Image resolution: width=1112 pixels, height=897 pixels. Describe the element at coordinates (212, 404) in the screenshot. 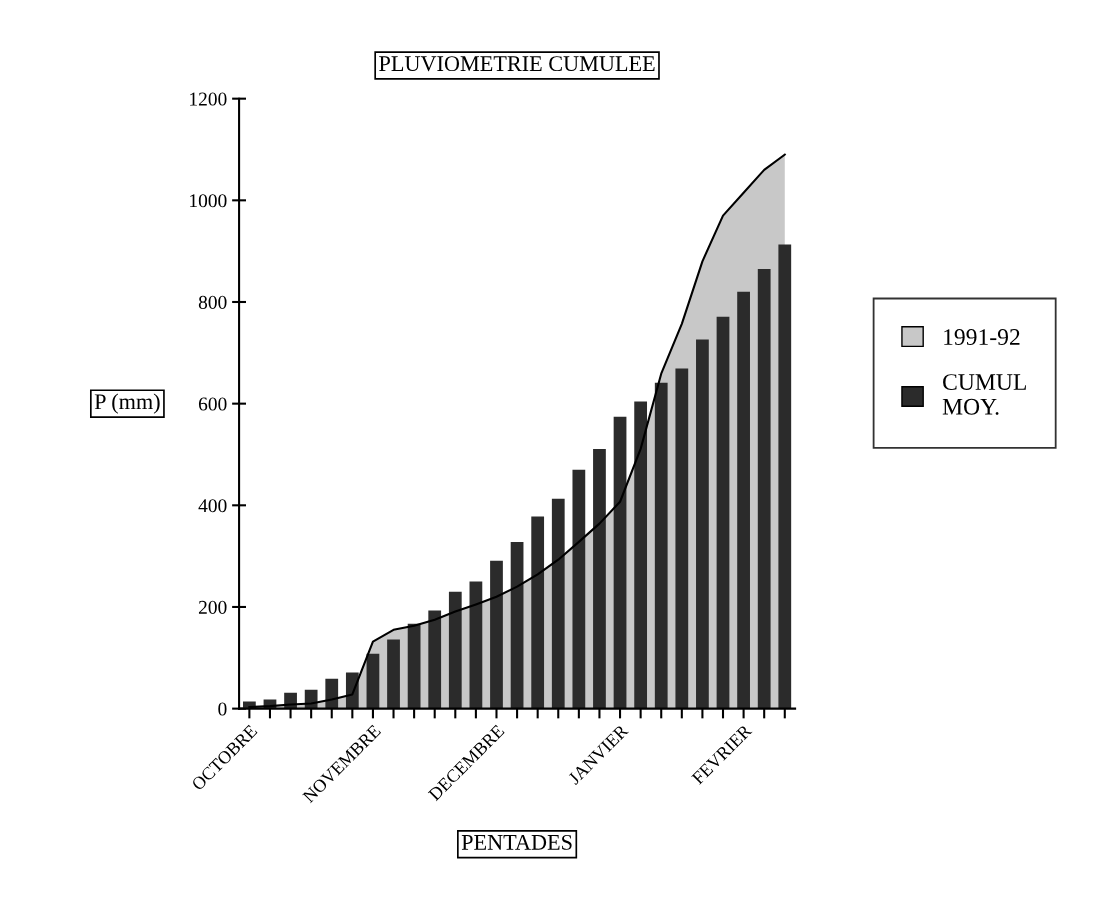

I see `y-tick-label: 600` at that location.